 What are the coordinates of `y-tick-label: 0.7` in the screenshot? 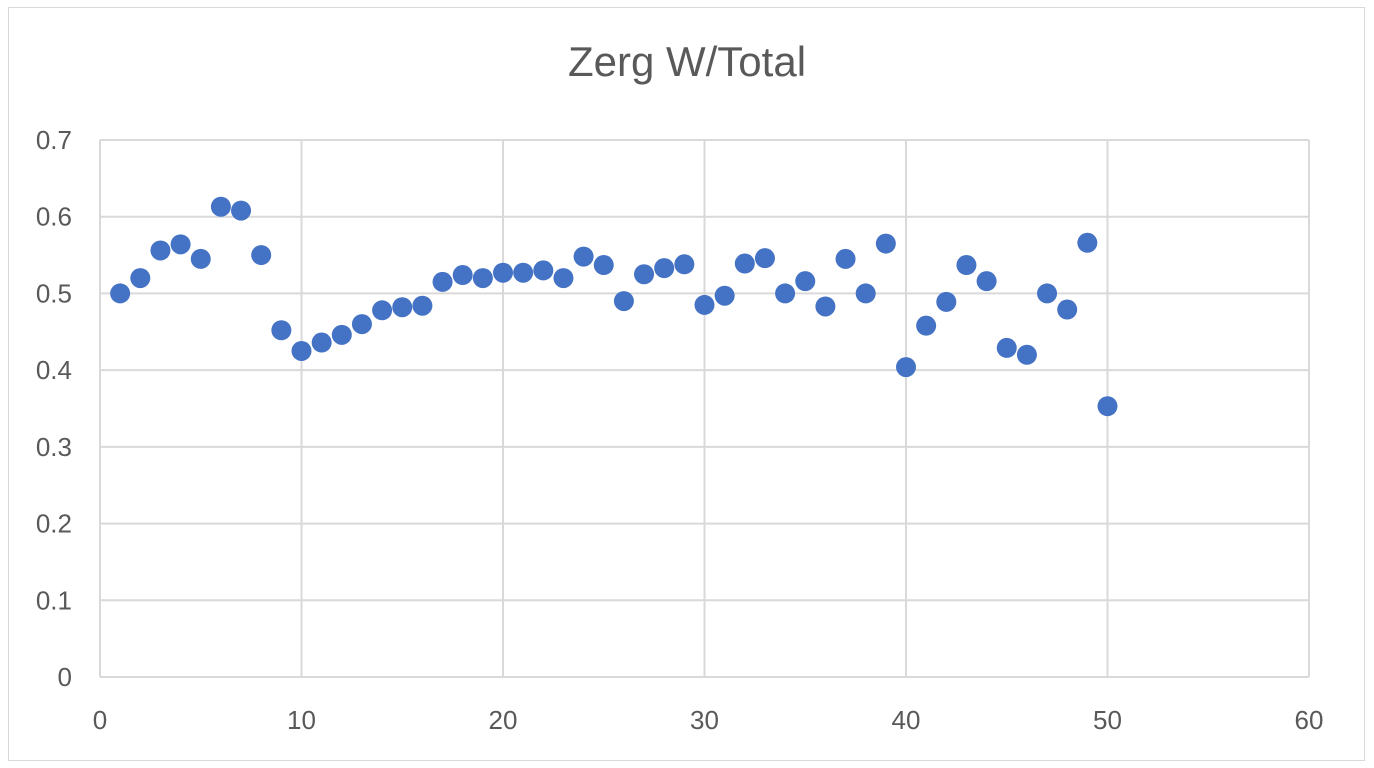 It's located at (54, 140).